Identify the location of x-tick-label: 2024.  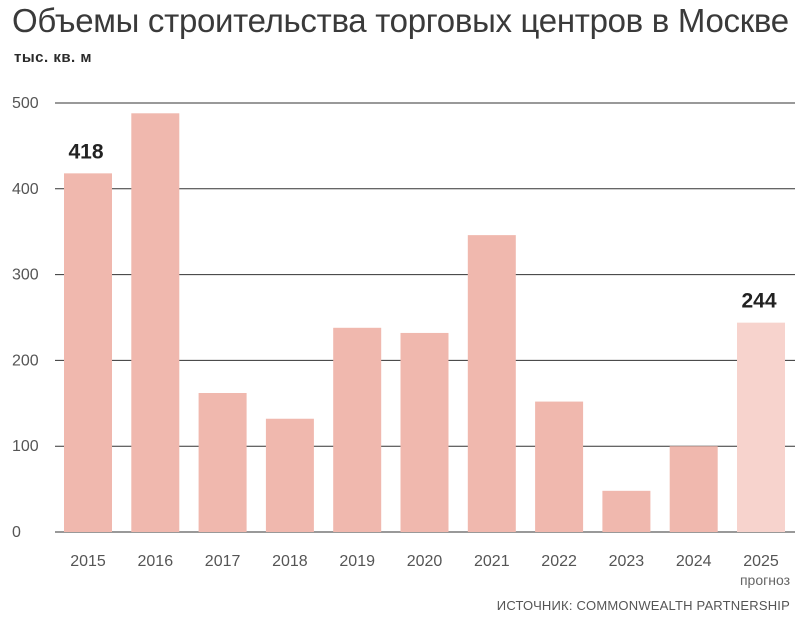
(694, 561).